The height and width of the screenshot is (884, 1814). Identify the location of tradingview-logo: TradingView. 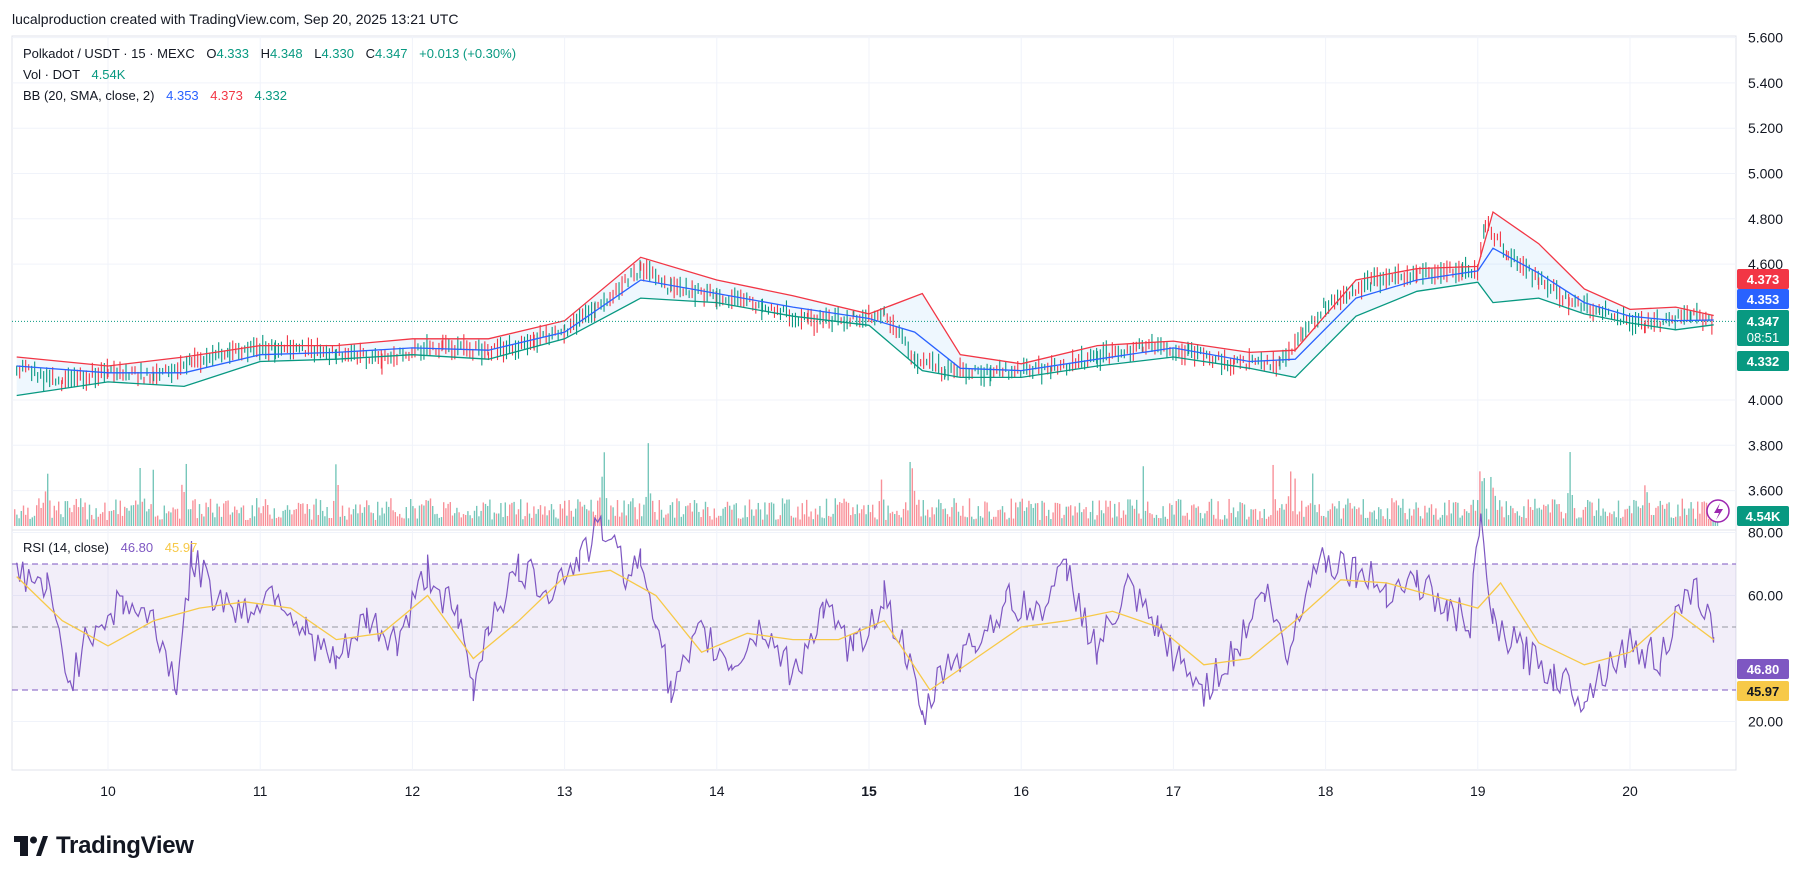
(104, 846).